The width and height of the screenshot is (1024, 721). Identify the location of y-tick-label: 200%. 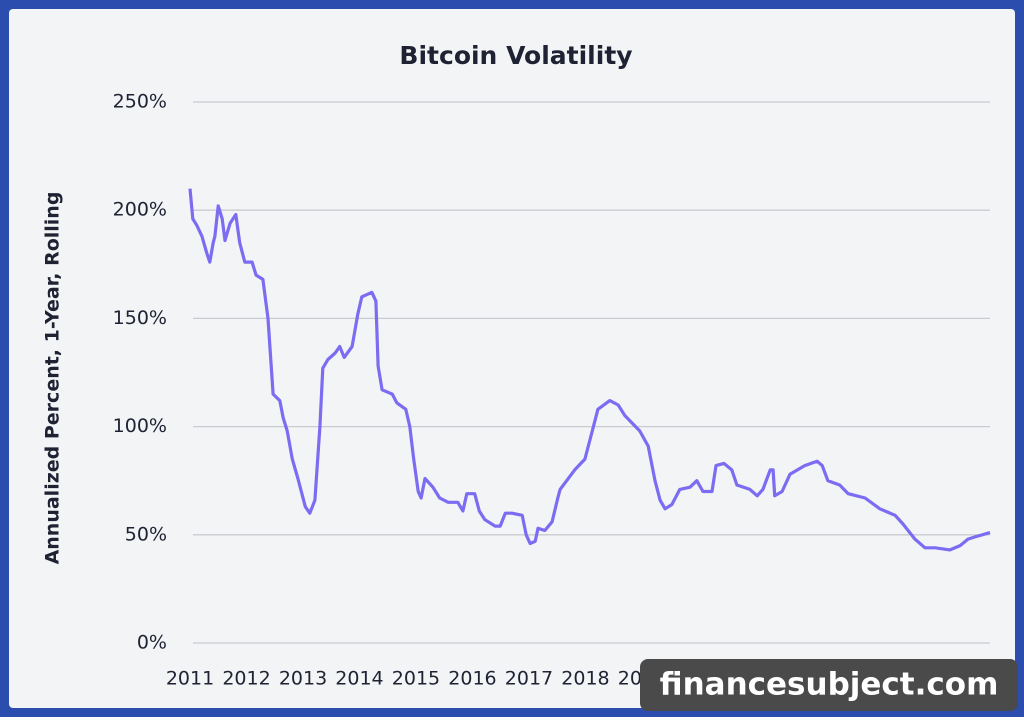
(140, 210).